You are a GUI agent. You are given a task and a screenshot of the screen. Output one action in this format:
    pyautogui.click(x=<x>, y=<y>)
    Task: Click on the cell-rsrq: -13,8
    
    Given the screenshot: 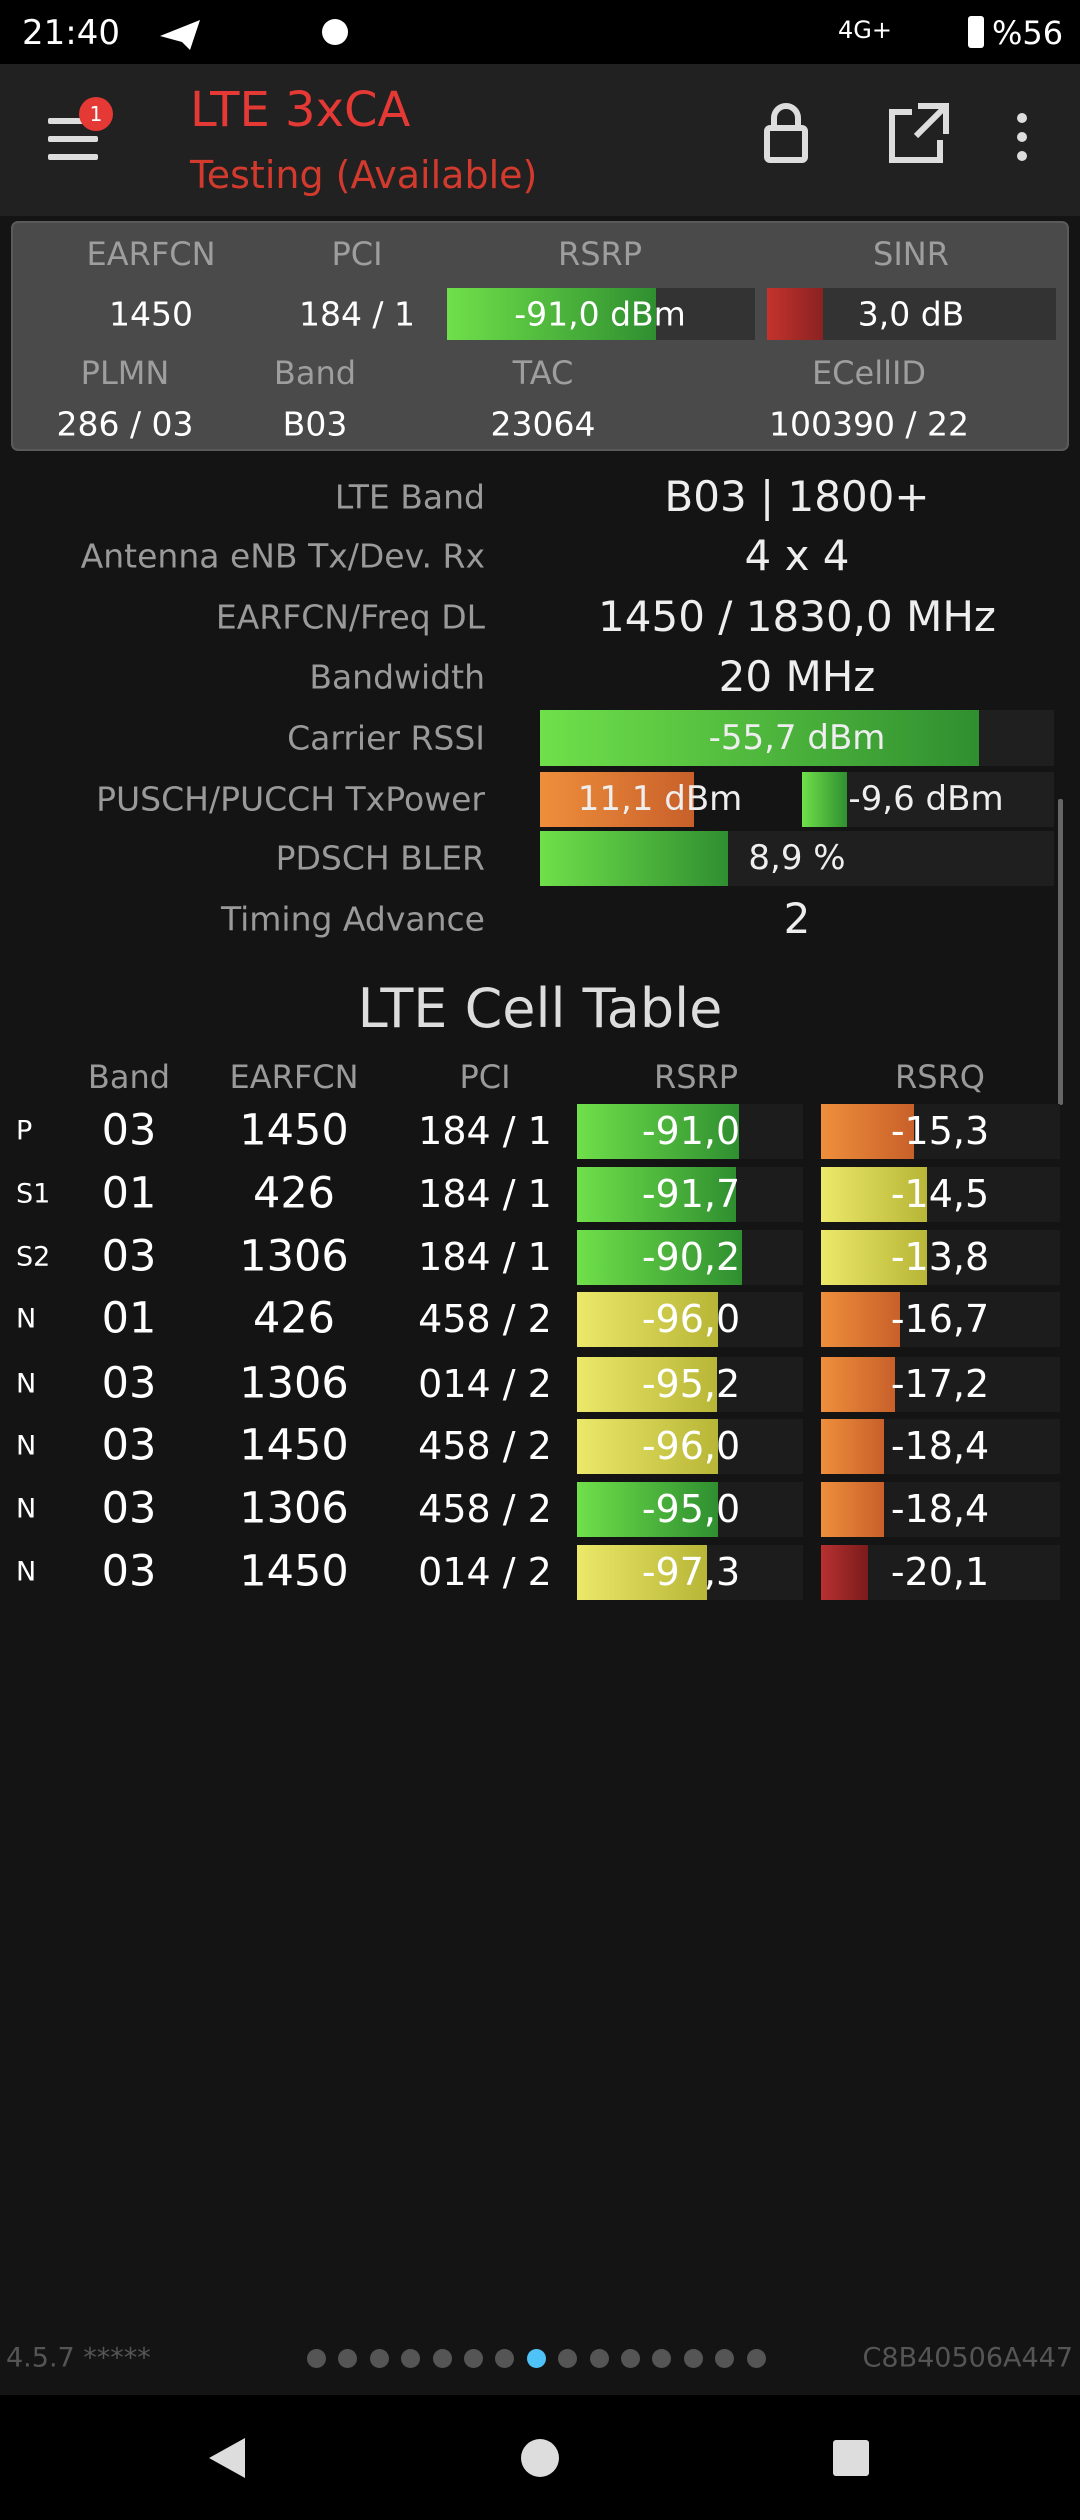 What is the action you would take?
    pyautogui.click(x=940, y=1257)
    